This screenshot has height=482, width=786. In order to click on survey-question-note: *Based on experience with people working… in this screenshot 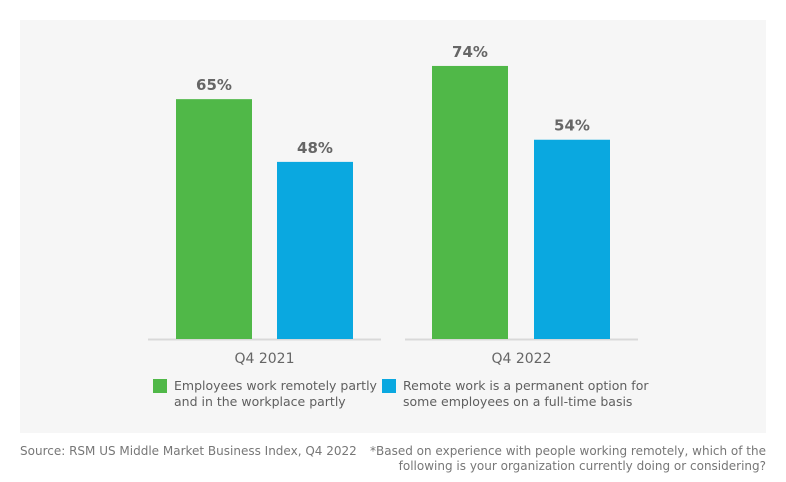, I will do `click(568, 459)`.